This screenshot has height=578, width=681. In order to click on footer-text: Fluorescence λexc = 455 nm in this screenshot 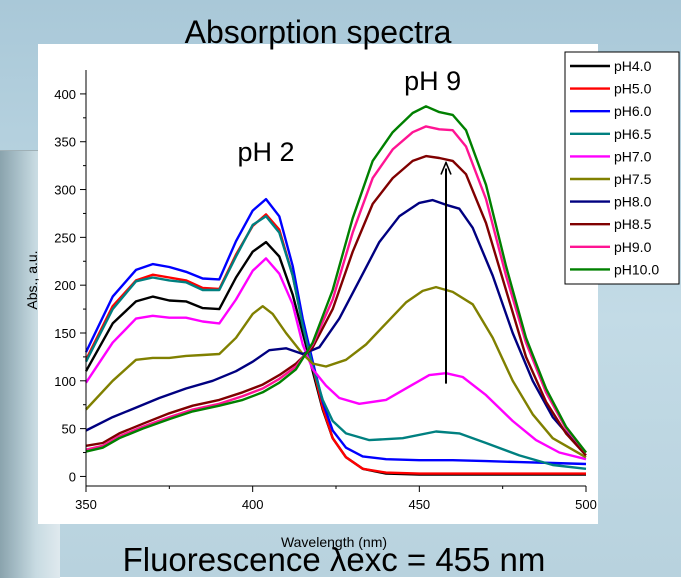, I will do `click(334, 559)`.